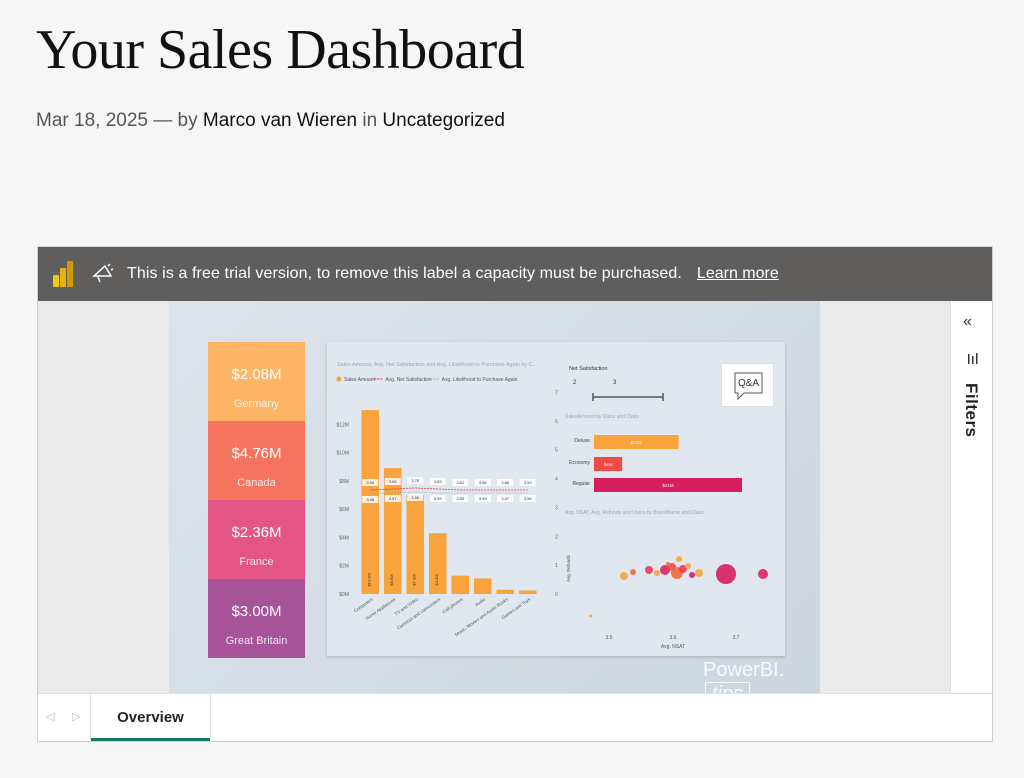 The width and height of the screenshot is (1024, 778). What do you see at coordinates (408, 380) in the screenshot?
I see `legend-label: Avg. Net Satisfaction` at bounding box center [408, 380].